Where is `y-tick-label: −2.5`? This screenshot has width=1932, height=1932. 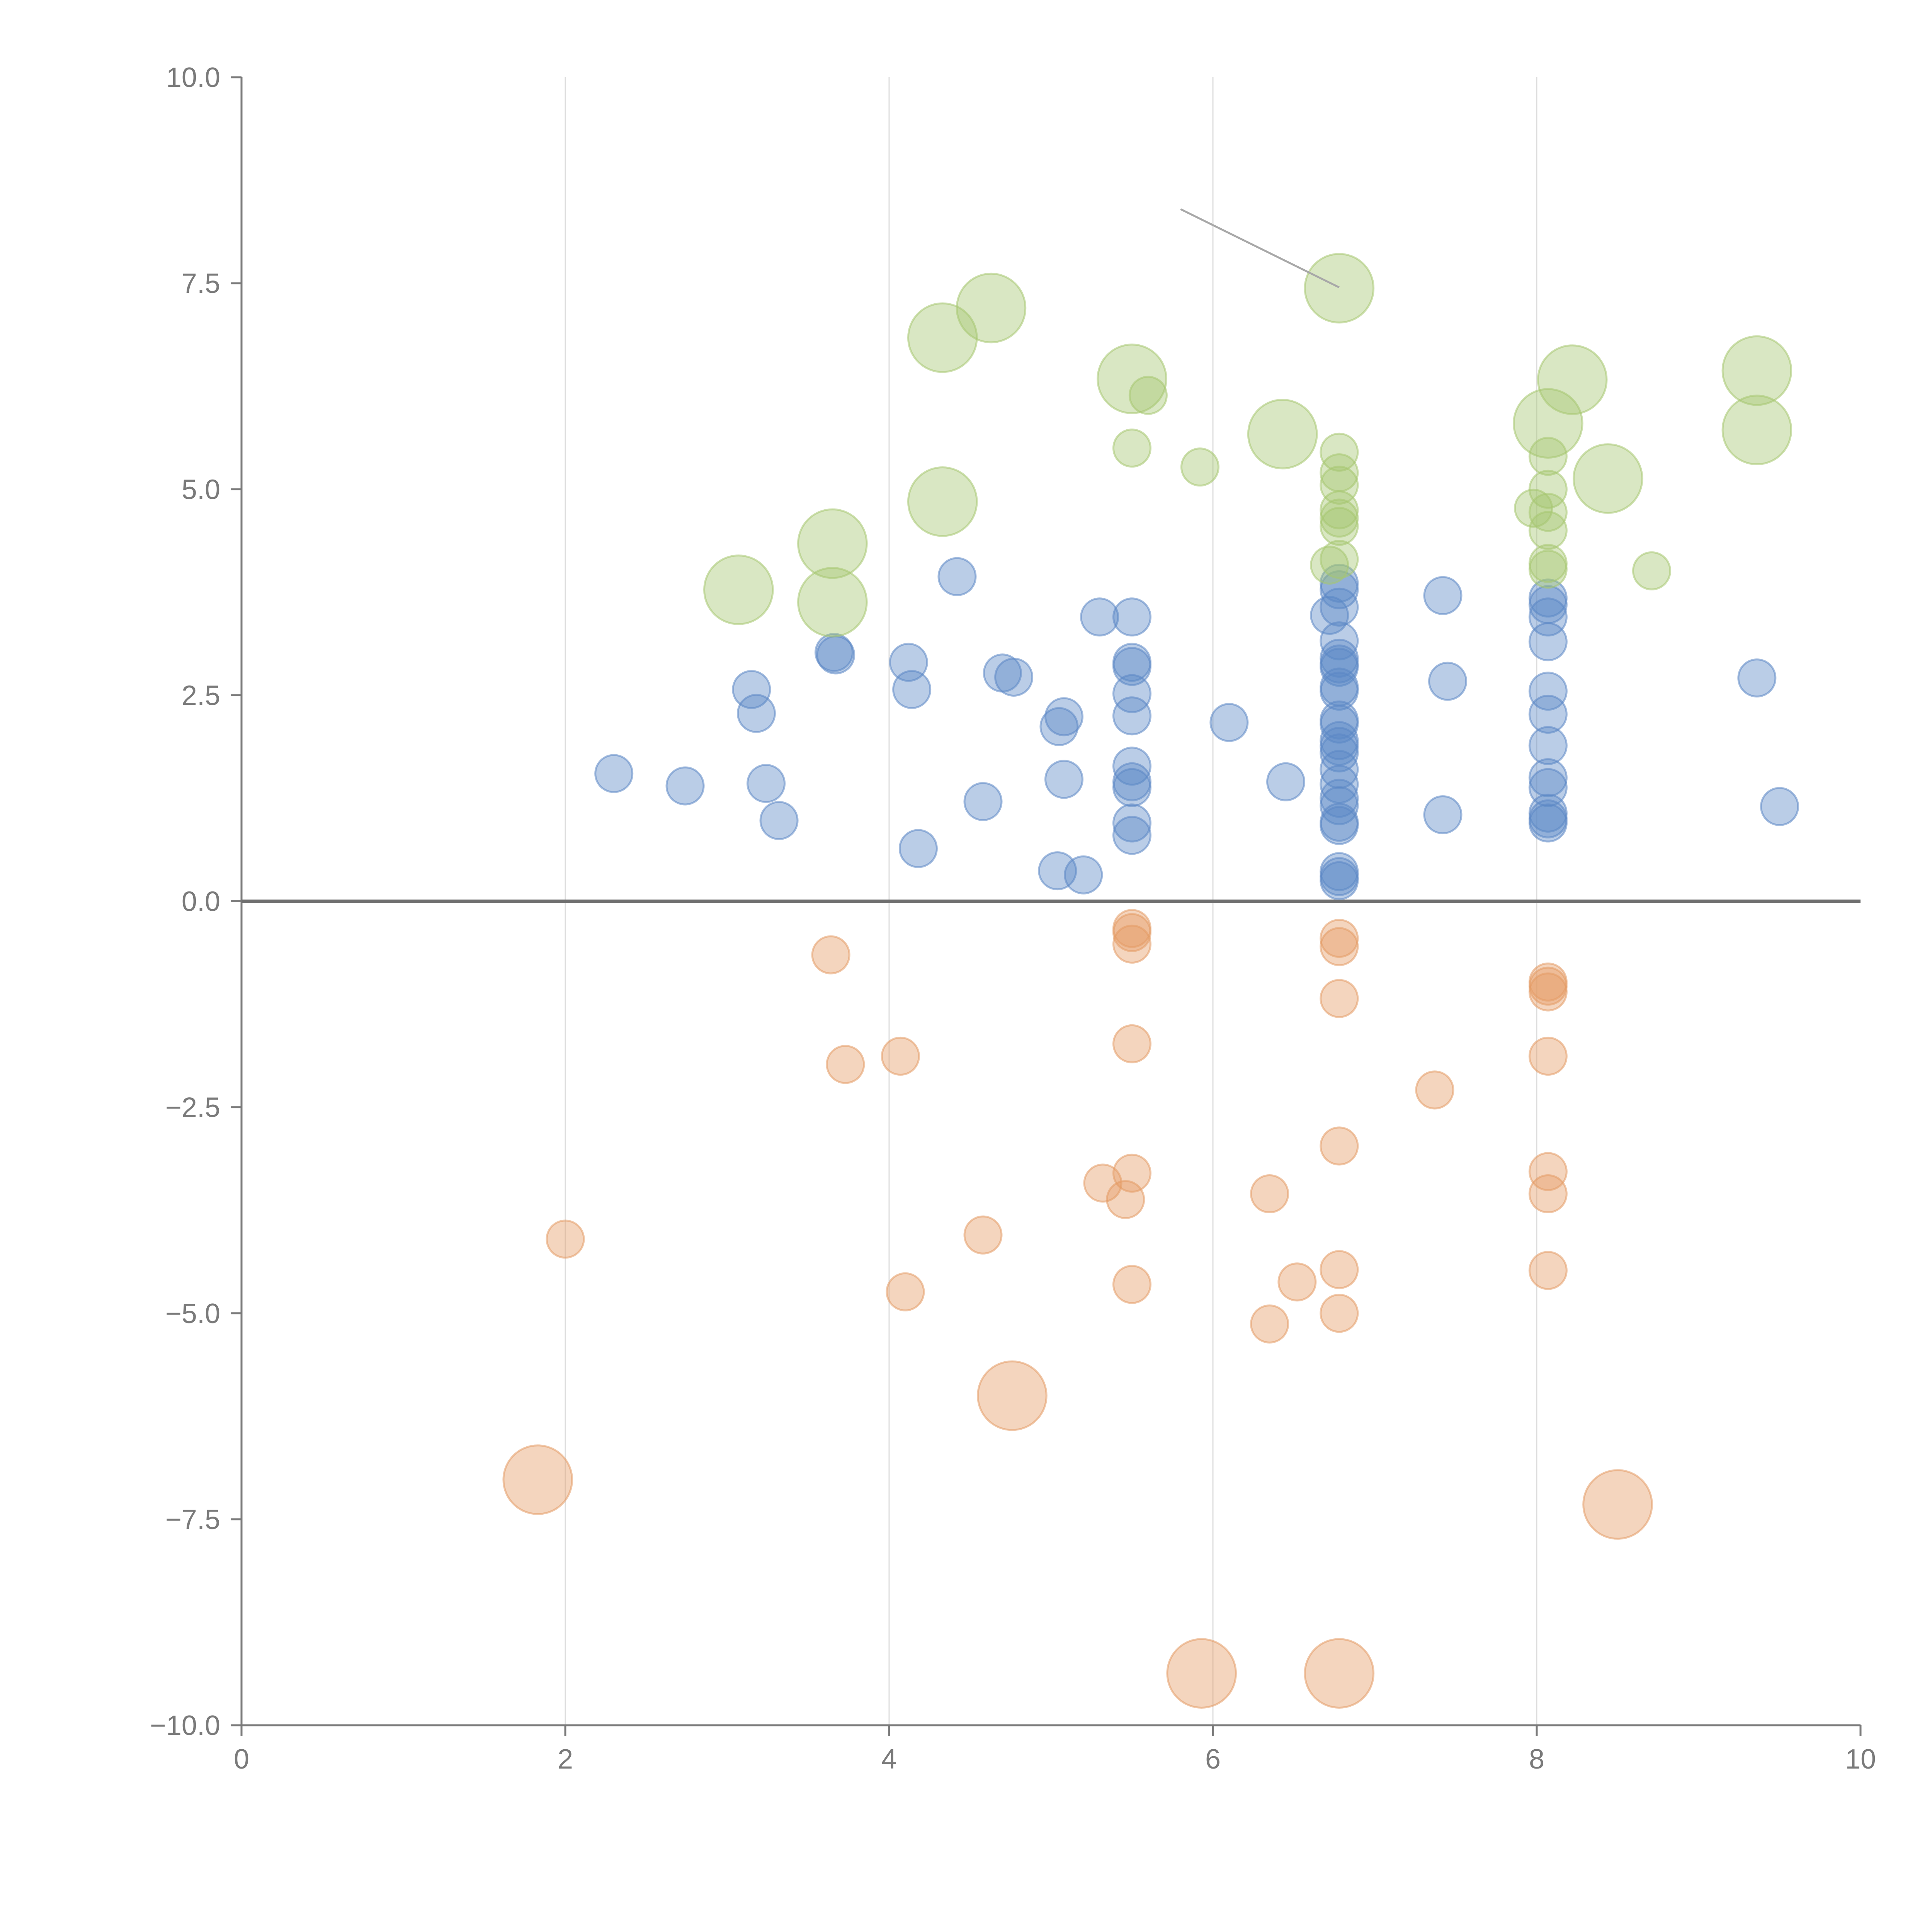 y-tick-label: −2.5 is located at coordinates (192, 1107).